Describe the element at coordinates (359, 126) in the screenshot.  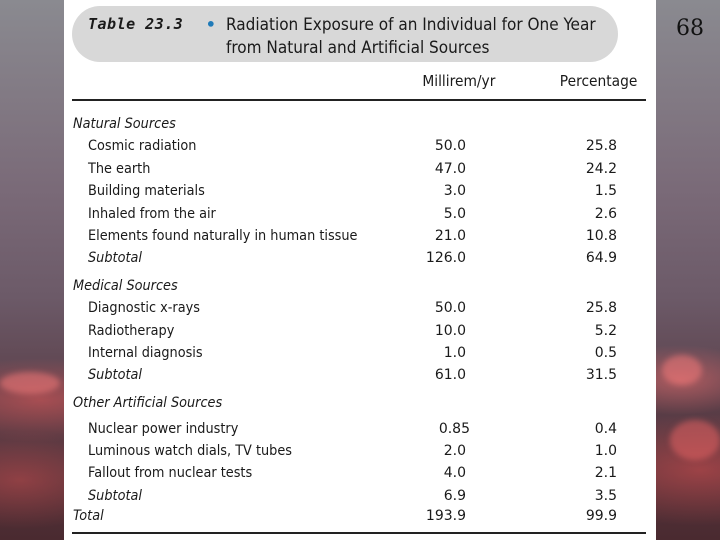
I see `section-heading: Natural Sources` at that location.